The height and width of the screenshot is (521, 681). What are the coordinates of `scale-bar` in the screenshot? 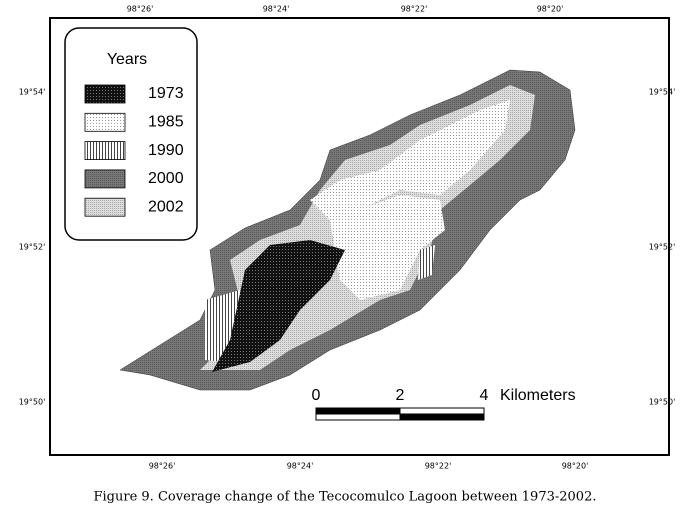 It's located at (400, 414).